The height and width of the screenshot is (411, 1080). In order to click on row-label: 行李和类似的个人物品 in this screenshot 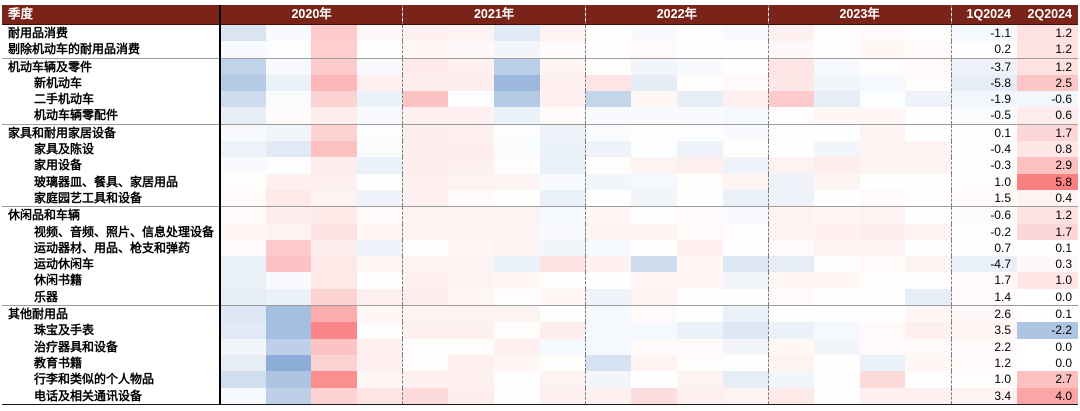, I will do `click(94, 379)`.